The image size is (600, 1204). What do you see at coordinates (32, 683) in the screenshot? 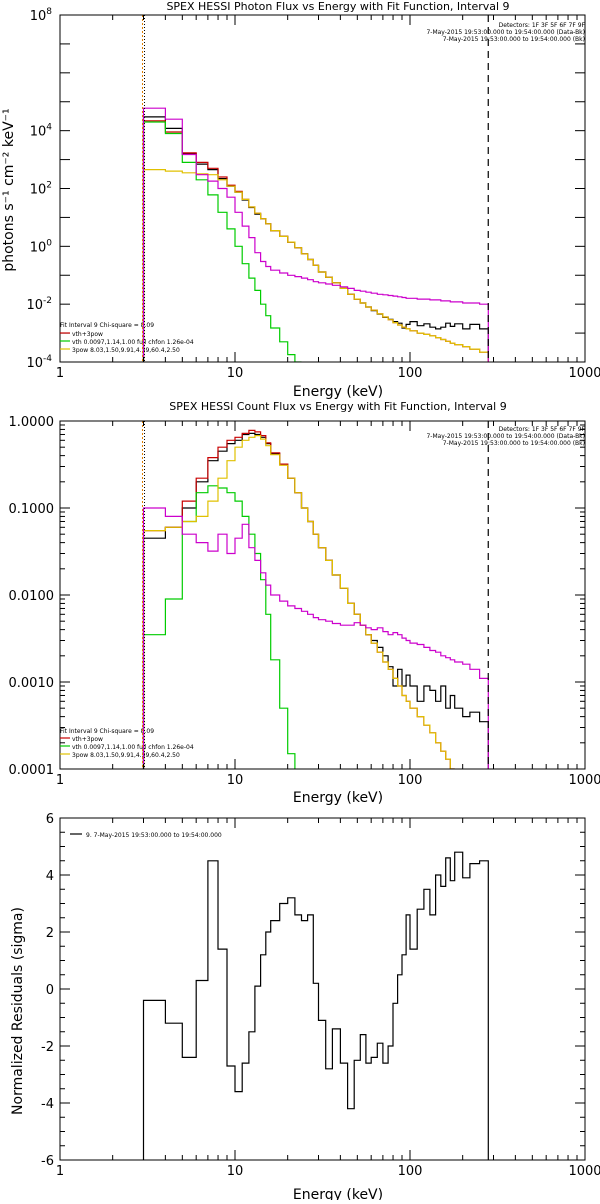
I see `count-flux-ytick-label-1: 0.0010` at bounding box center [32, 683].